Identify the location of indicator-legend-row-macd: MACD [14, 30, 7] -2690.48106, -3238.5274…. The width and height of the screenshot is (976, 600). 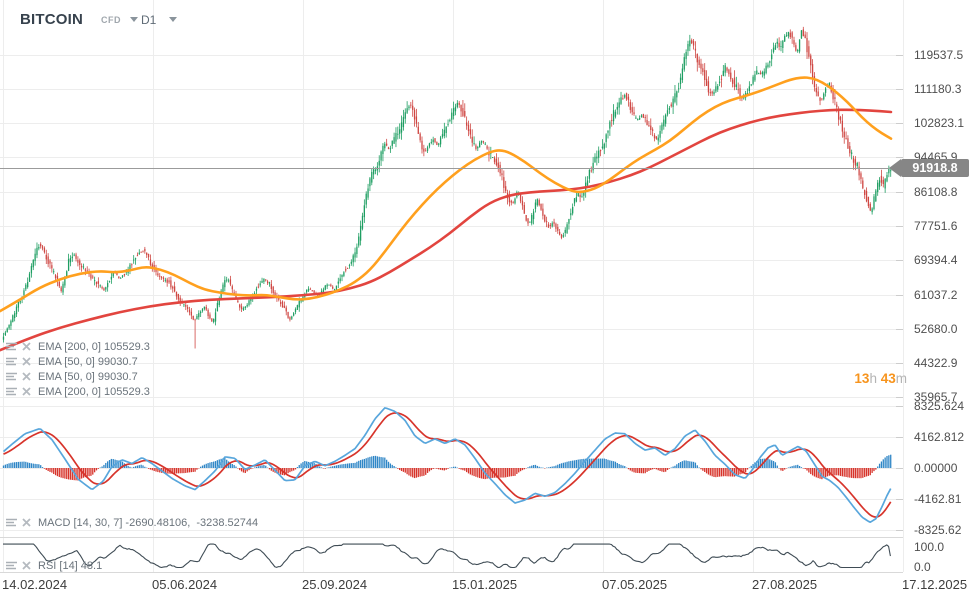
(132, 522).